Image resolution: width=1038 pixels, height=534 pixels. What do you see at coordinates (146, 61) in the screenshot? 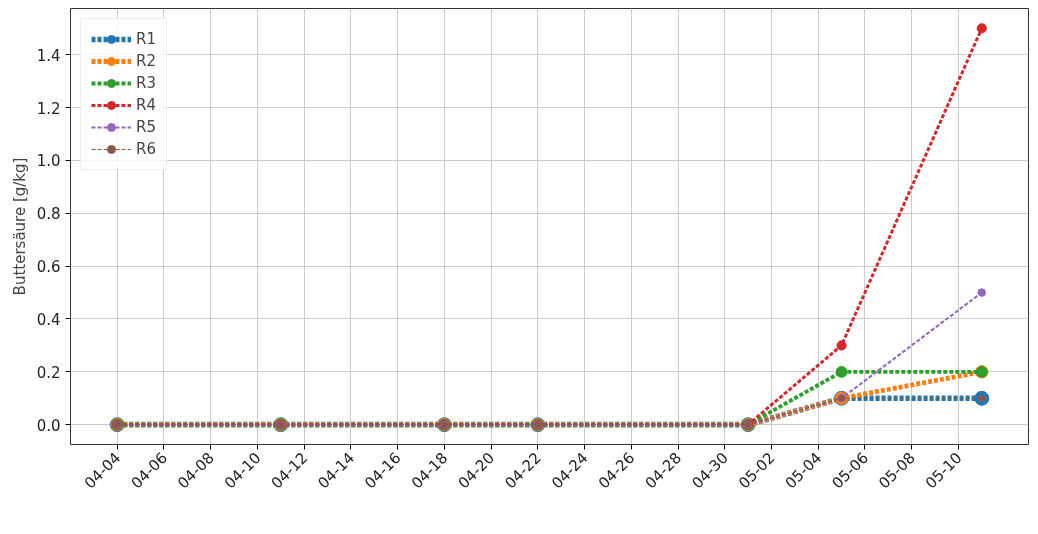
I see `legend-label: R2` at bounding box center [146, 61].